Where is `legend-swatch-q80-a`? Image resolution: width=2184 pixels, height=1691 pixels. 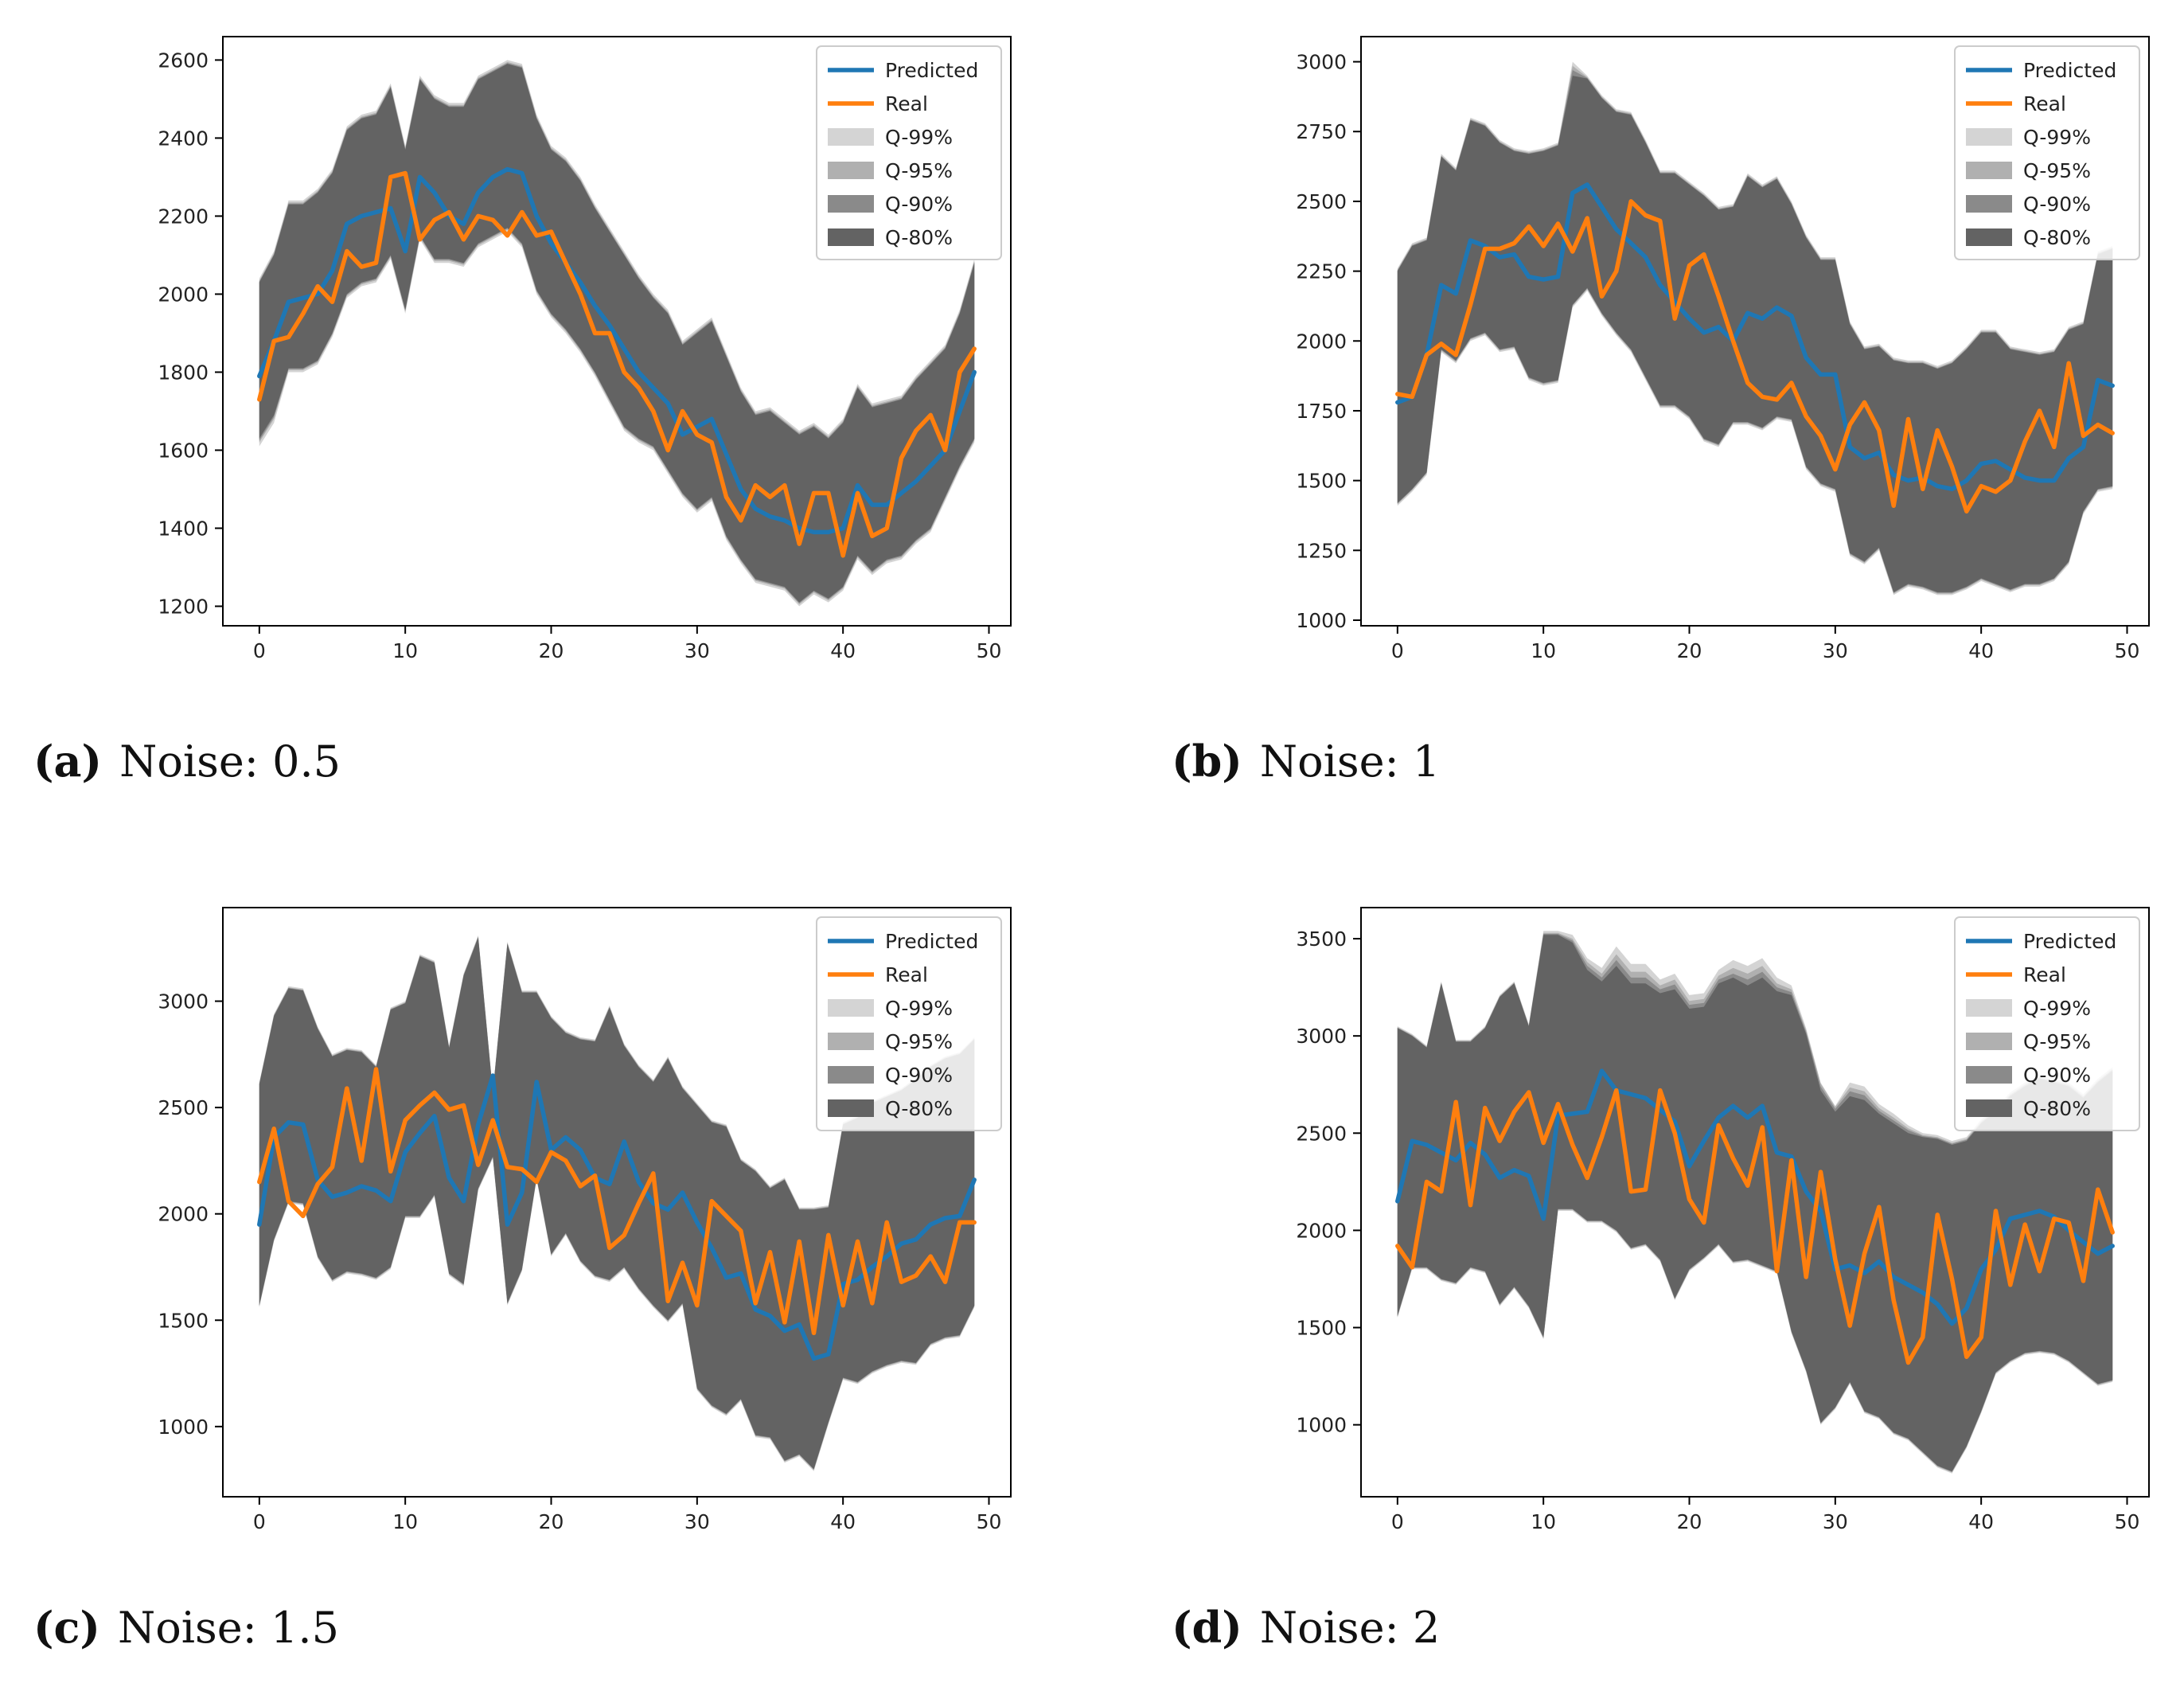
legend-swatch-q80-a is located at coordinates (851, 237).